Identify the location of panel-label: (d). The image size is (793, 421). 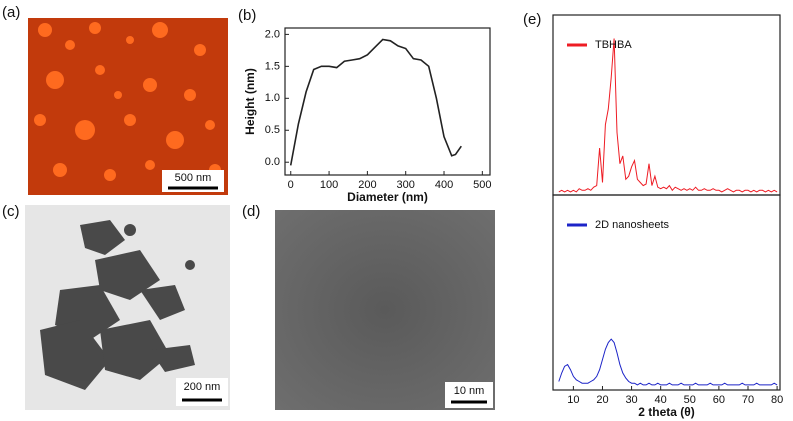
(251, 211).